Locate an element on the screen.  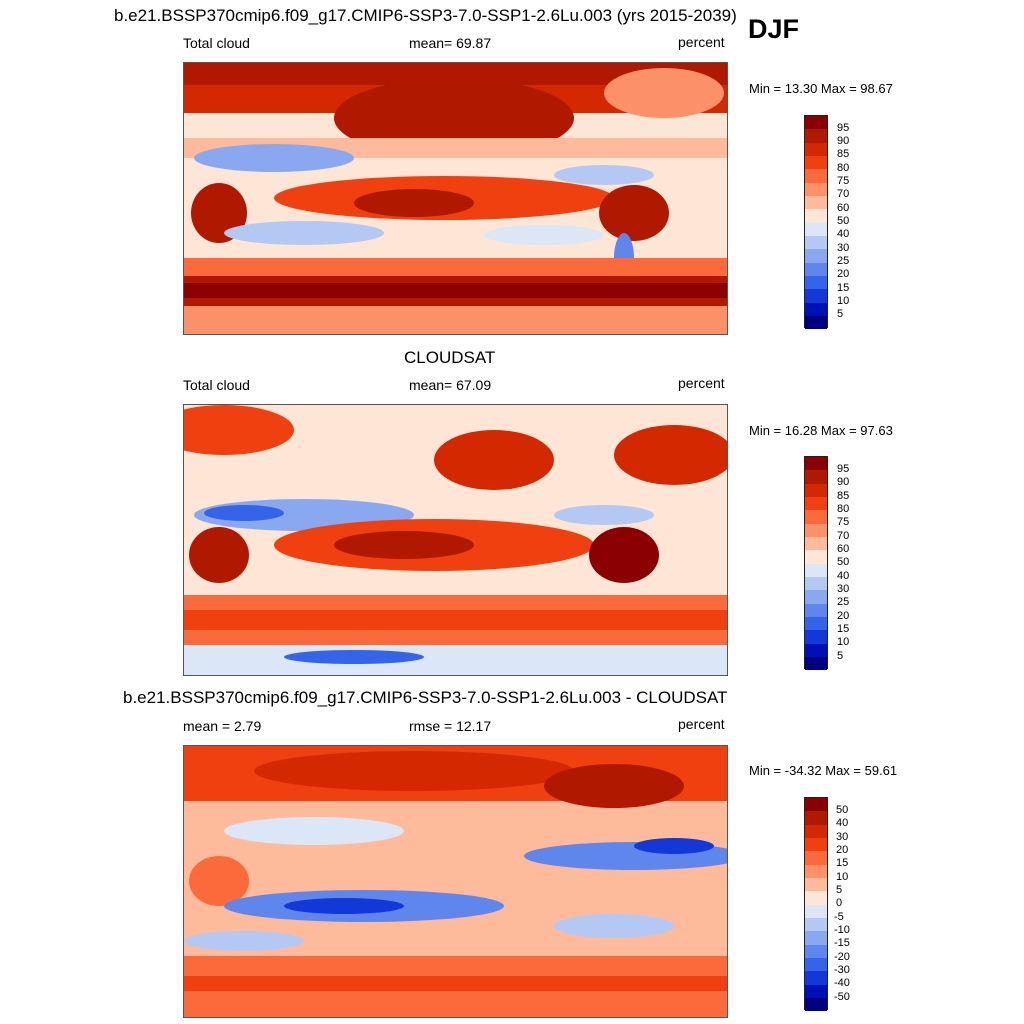
panel-1-colorbar-tick: 30 is located at coordinates (843, 248).